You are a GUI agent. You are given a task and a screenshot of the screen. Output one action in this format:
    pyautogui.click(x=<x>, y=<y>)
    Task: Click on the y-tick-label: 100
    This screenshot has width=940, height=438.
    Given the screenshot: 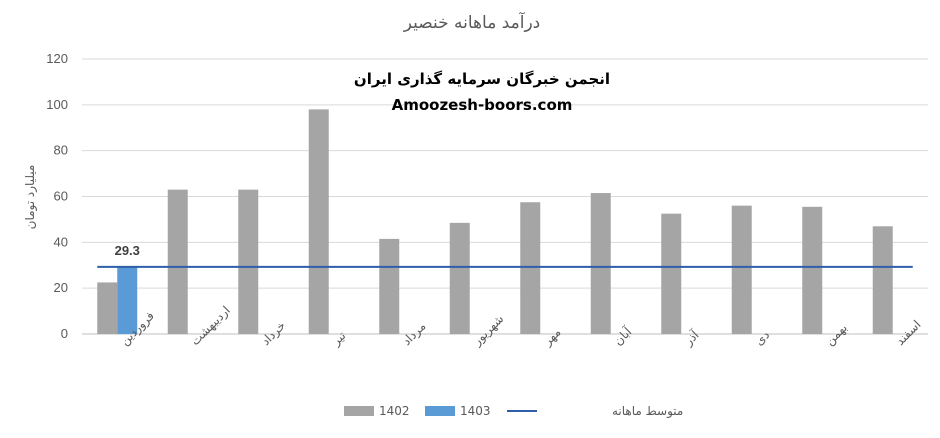 What is the action you would take?
    pyautogui.click(x=57, y=104)
    